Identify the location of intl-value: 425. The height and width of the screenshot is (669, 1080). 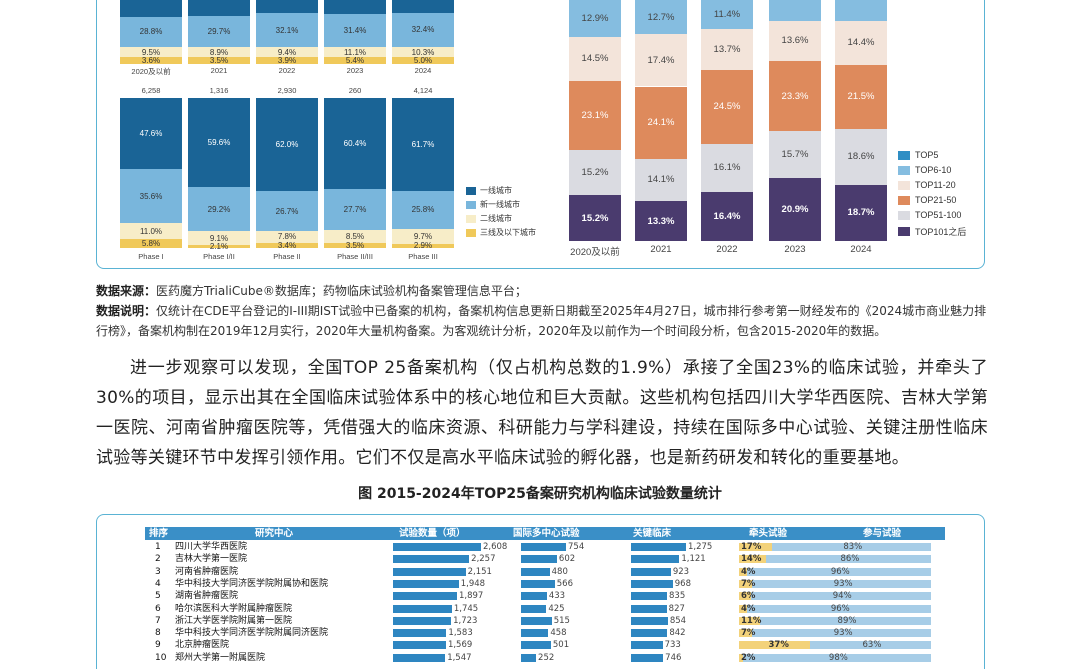
(556, 608).